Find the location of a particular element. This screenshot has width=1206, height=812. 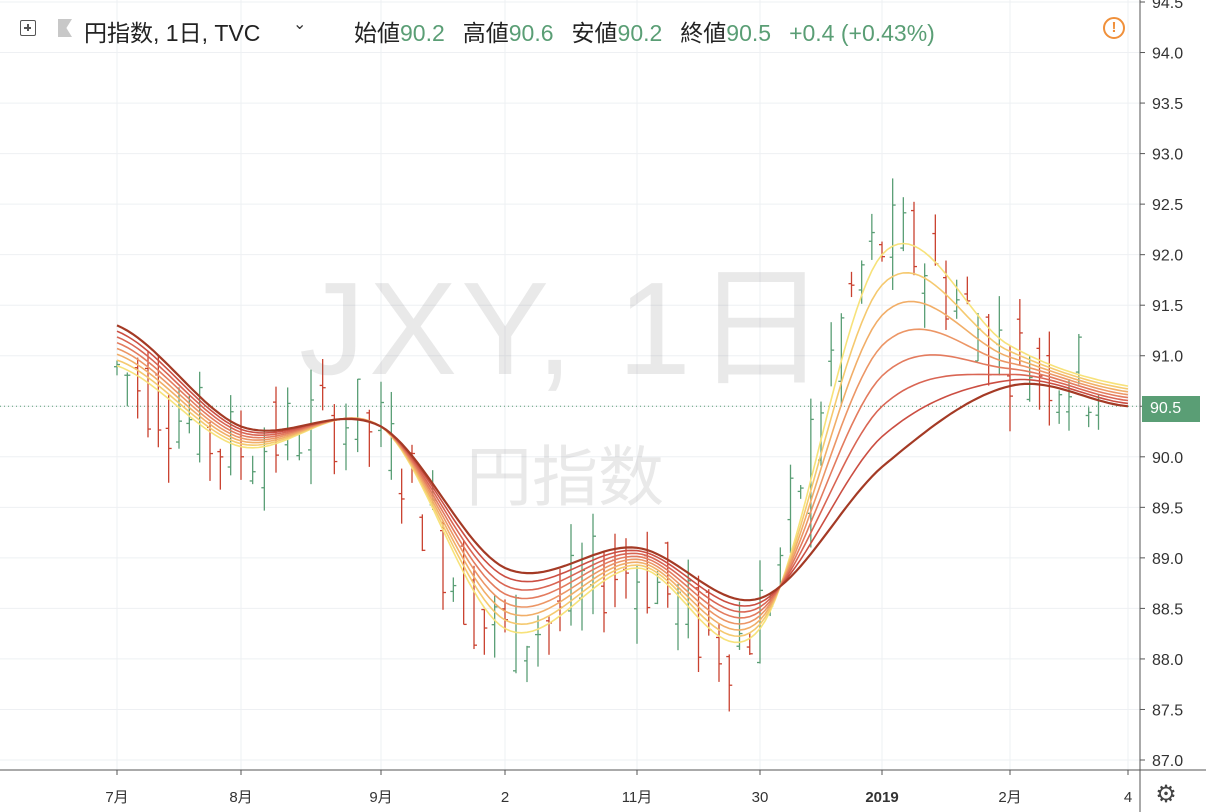

x-tick-label: 30 is located at coordinates (760, 797).